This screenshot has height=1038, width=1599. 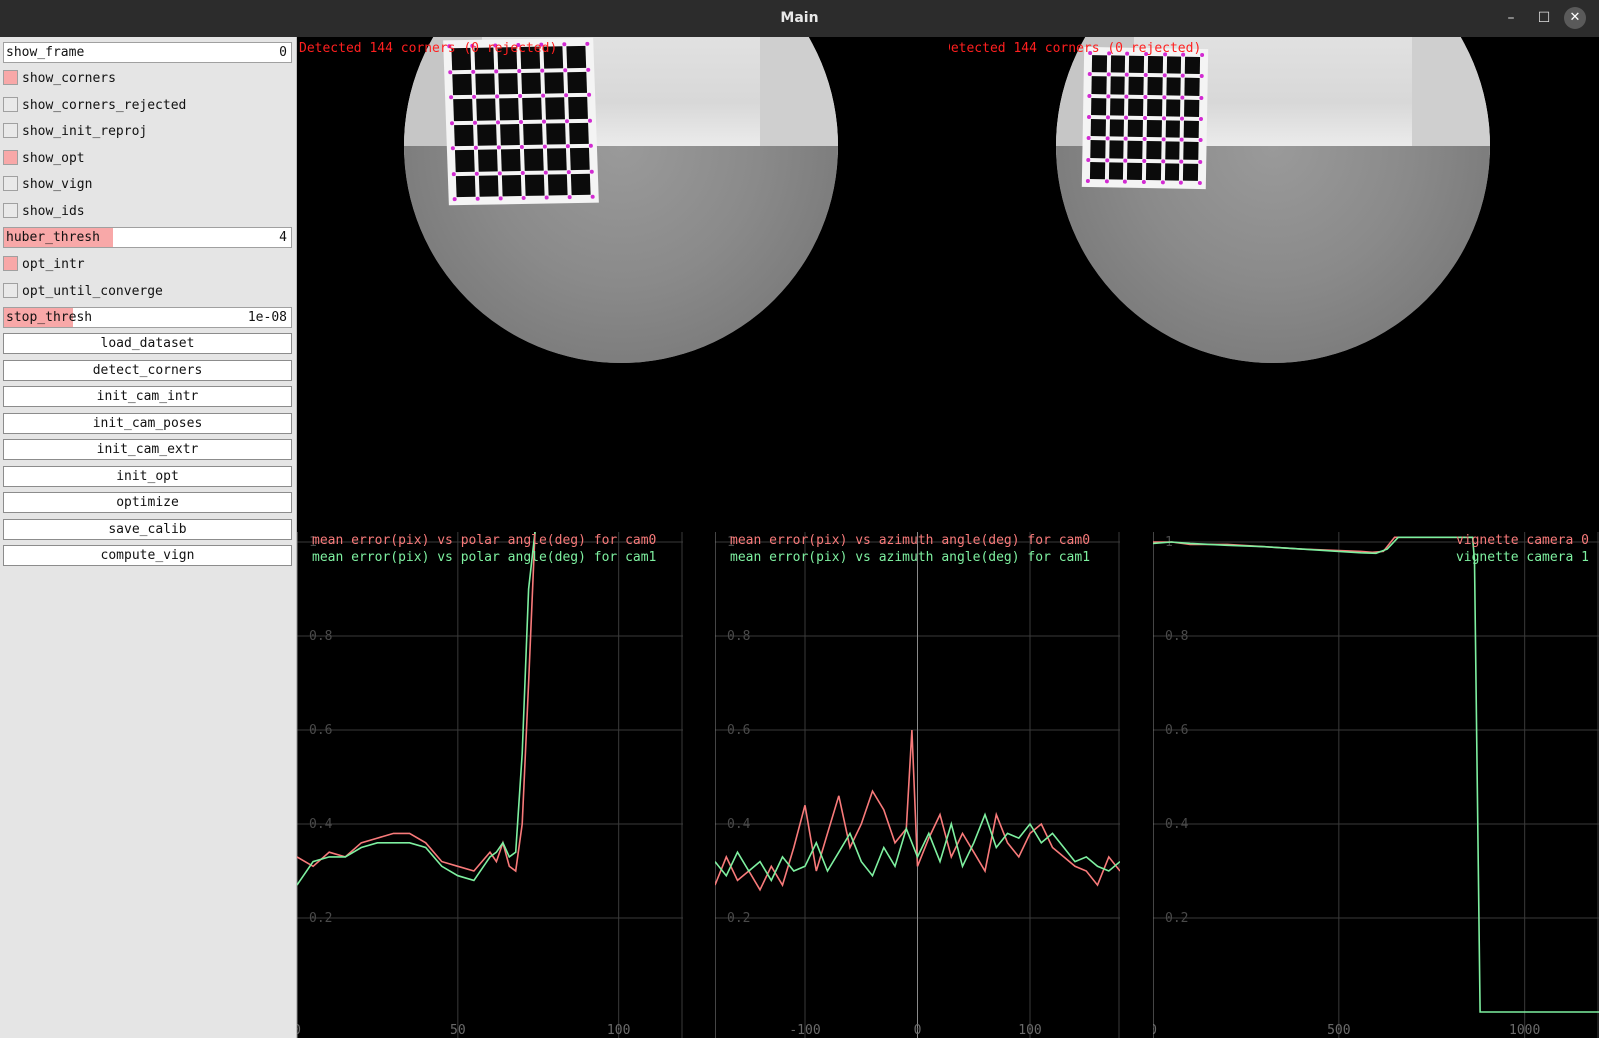 What do you see at coordinates (147, 237) in the screenshot?
I see `huber-thresh-slider: huber_thresh 4` at bounding box center [147, 237].